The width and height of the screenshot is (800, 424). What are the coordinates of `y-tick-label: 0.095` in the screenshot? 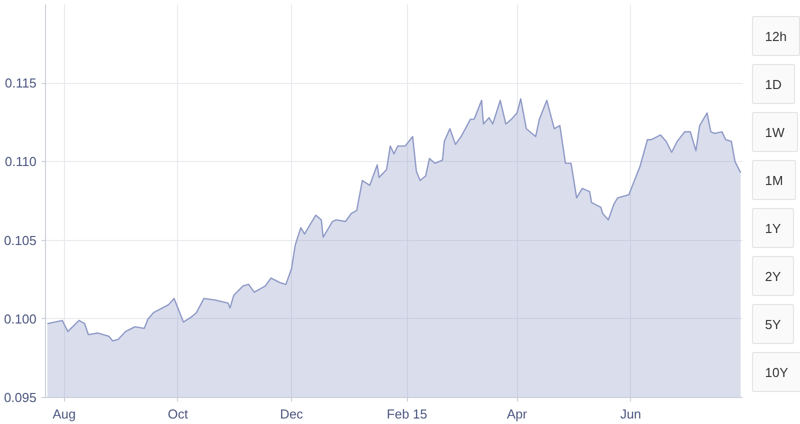 It's located at (20, 397).